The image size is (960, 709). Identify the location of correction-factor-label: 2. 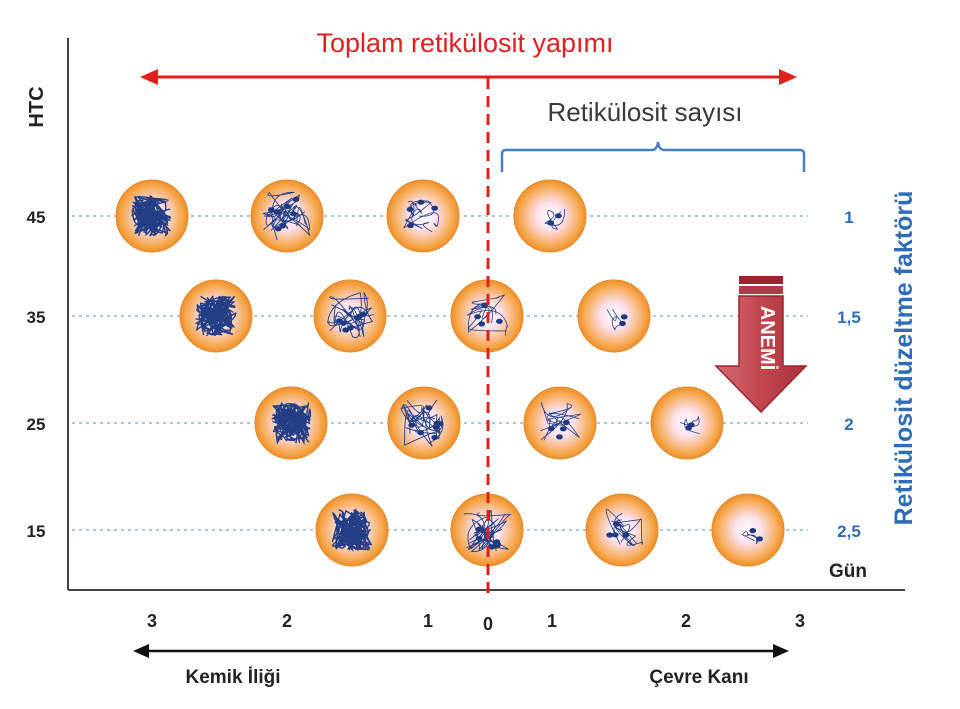
(848, 424).